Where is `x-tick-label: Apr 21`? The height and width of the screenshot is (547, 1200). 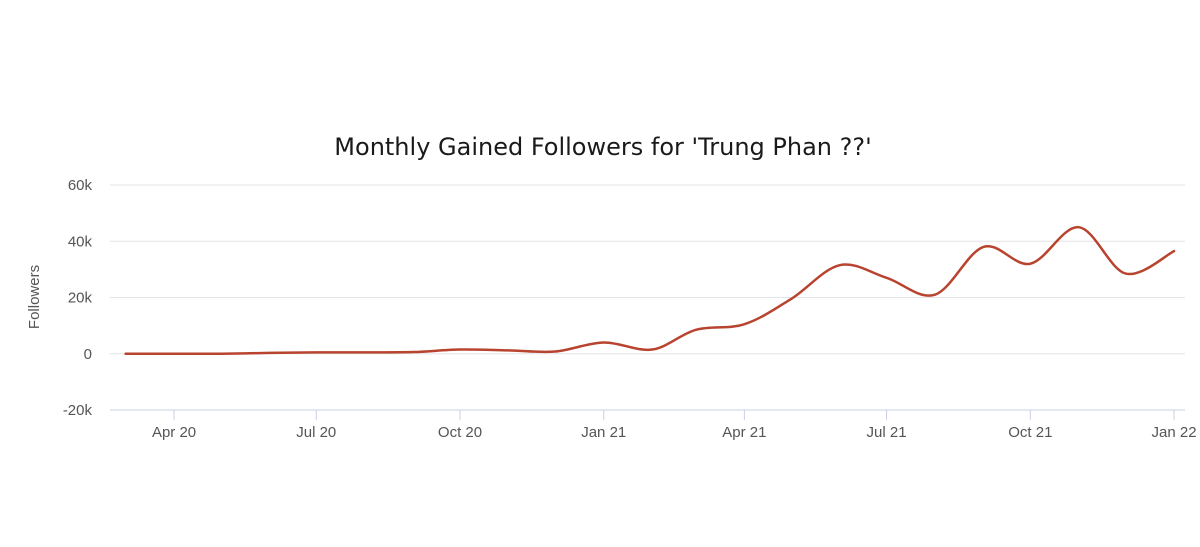
x-tick-label: Apr 21 is located at coordinates (744, 432).